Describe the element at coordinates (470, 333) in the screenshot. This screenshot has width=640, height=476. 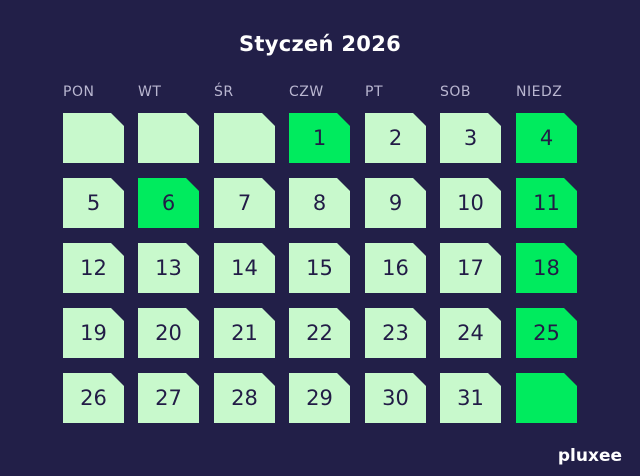
I see `day-cell: 24` at that location.